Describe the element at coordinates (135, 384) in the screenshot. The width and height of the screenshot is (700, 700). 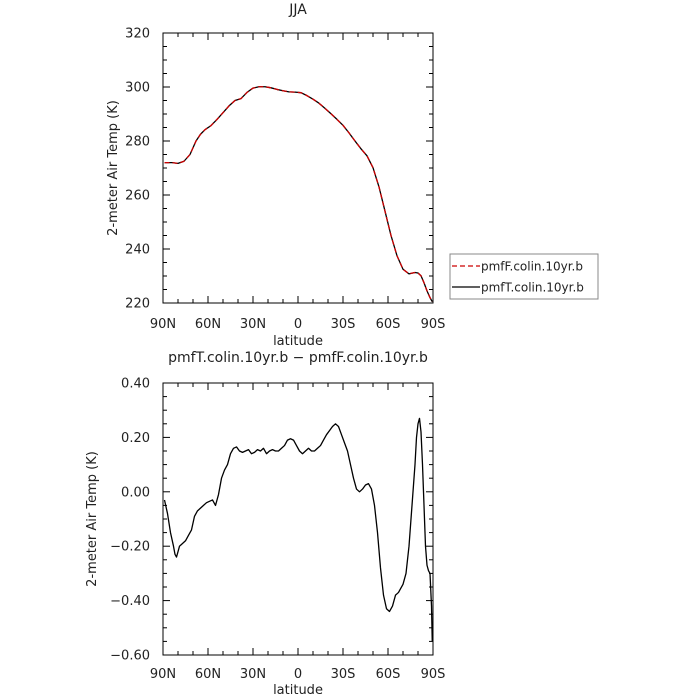
I see `y-tick-label: 0.40` at that location.